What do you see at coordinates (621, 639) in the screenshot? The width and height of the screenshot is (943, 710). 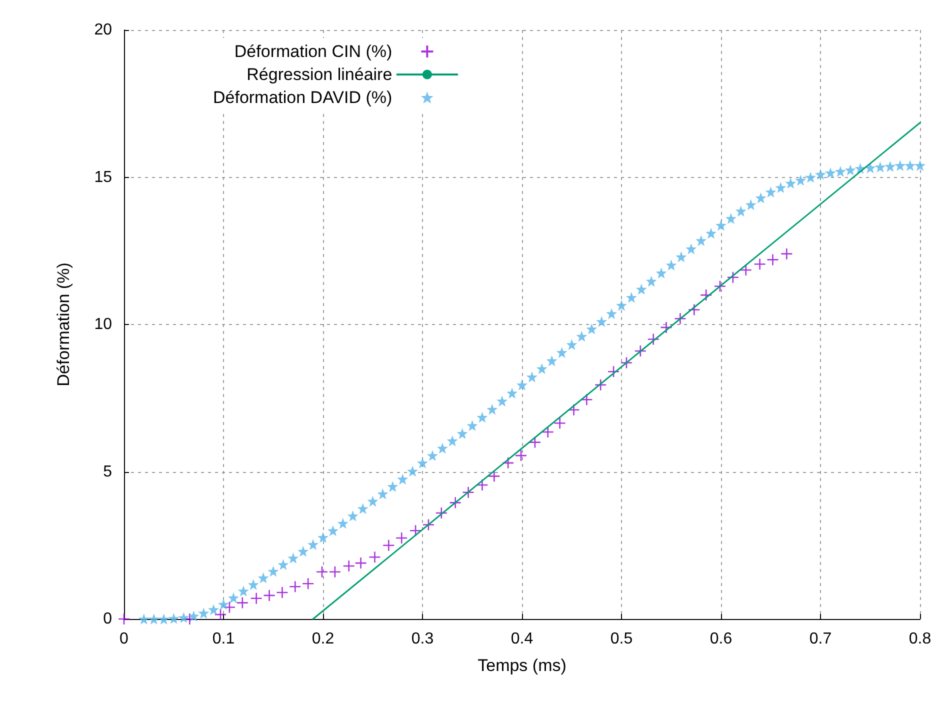 I see `x-tick-label: 0.5` at bounding box center [621, 639].